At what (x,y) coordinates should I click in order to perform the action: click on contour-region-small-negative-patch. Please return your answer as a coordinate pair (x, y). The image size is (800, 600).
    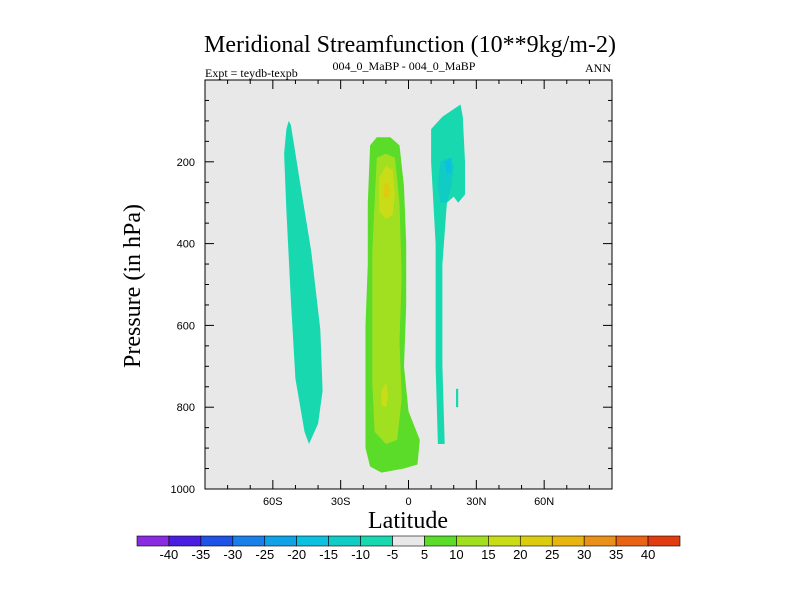
    Looking at the image, I should click on (457, 398).